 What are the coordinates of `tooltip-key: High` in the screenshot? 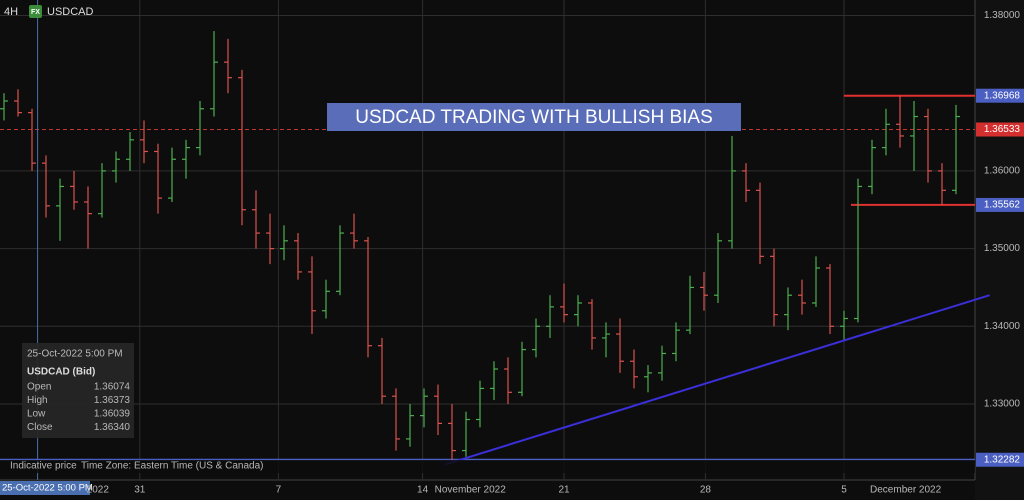 It's located at (37, 400).